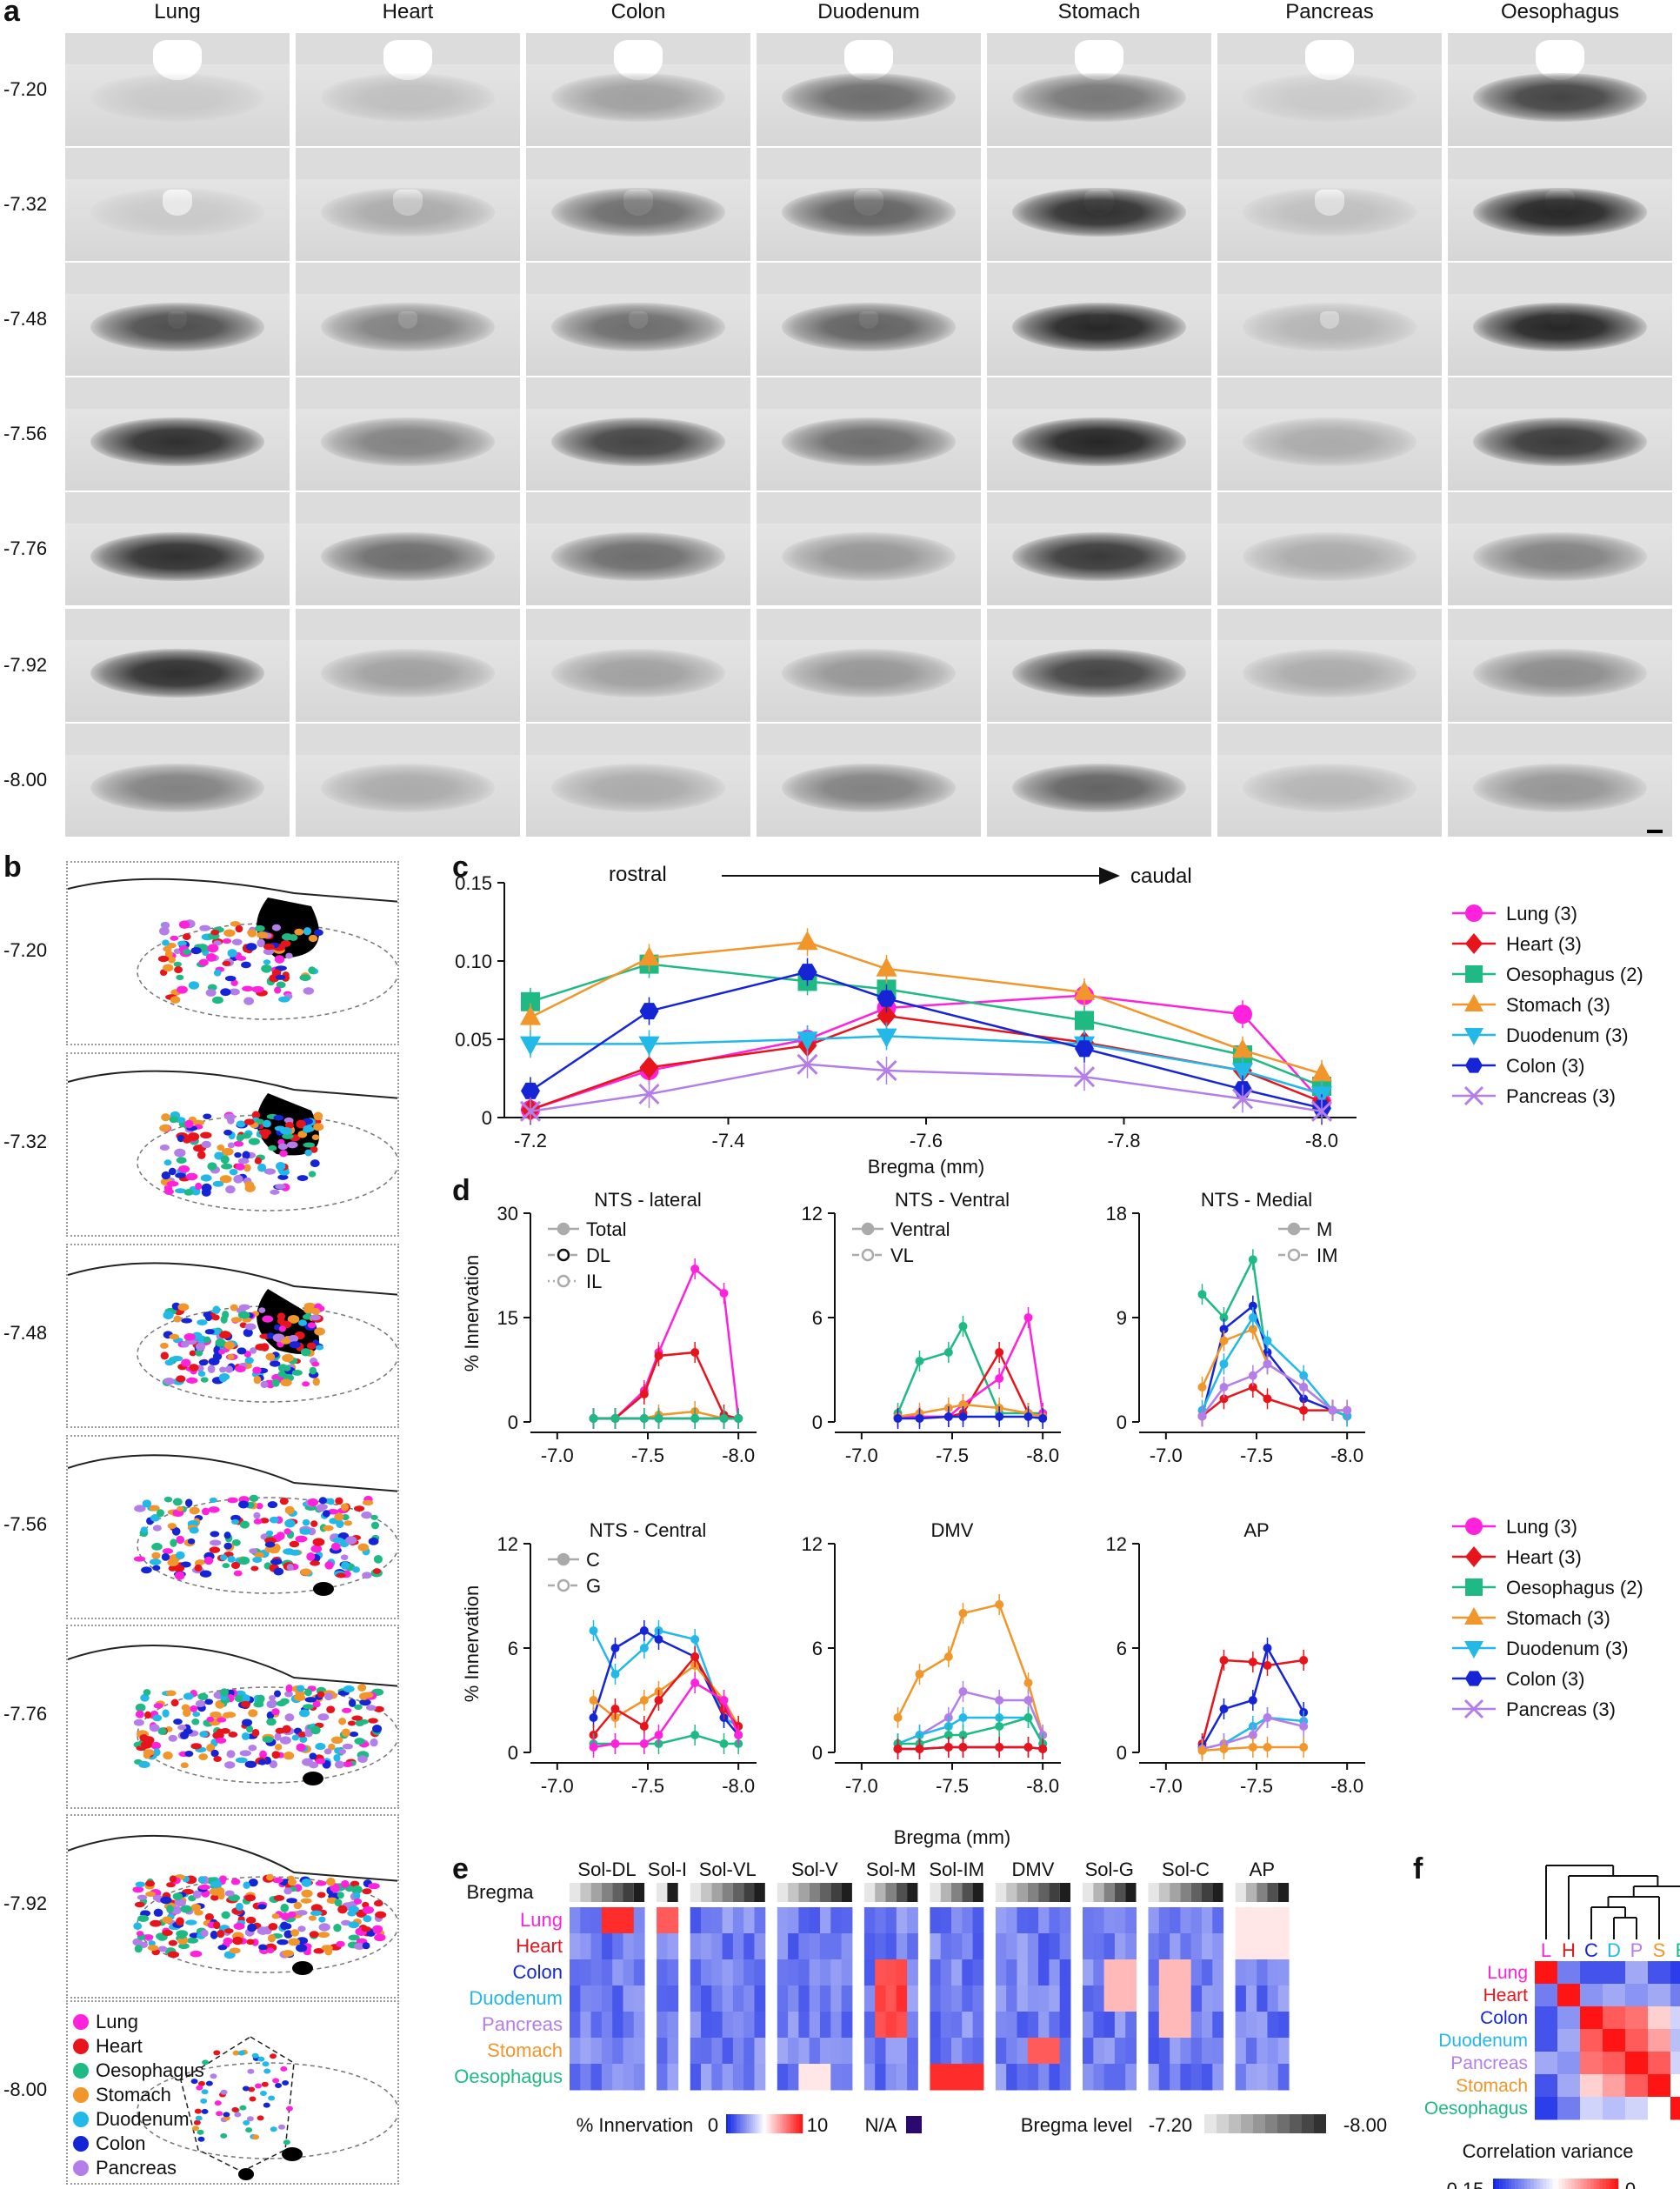 The height and width of the screenshot is (2189, 1680). I want to click on subplot-title: DMV, so click(952, 1530).